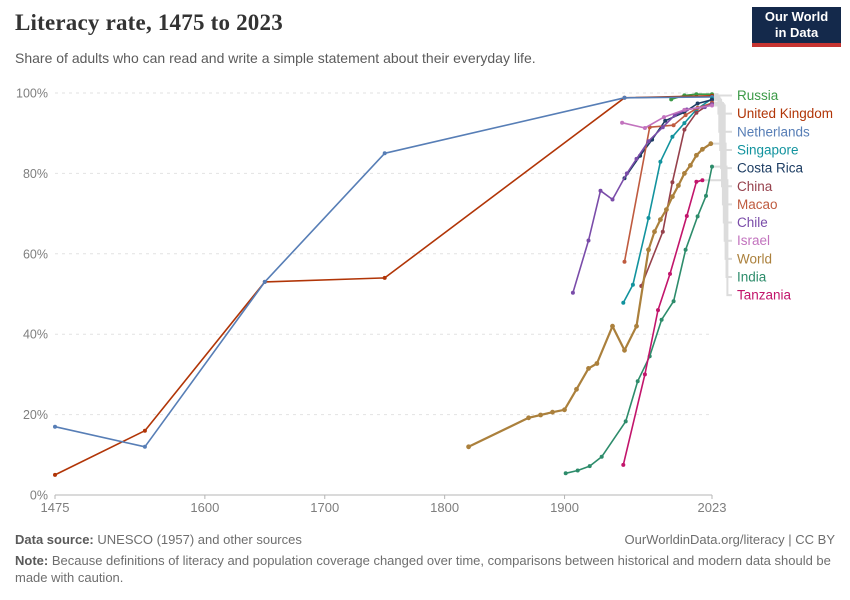 The image size is (850, 600). What do you see at coordinates (622, 122) in the screenshot?
I see `data-point-israel-1948` at bounding box center [622, 122].